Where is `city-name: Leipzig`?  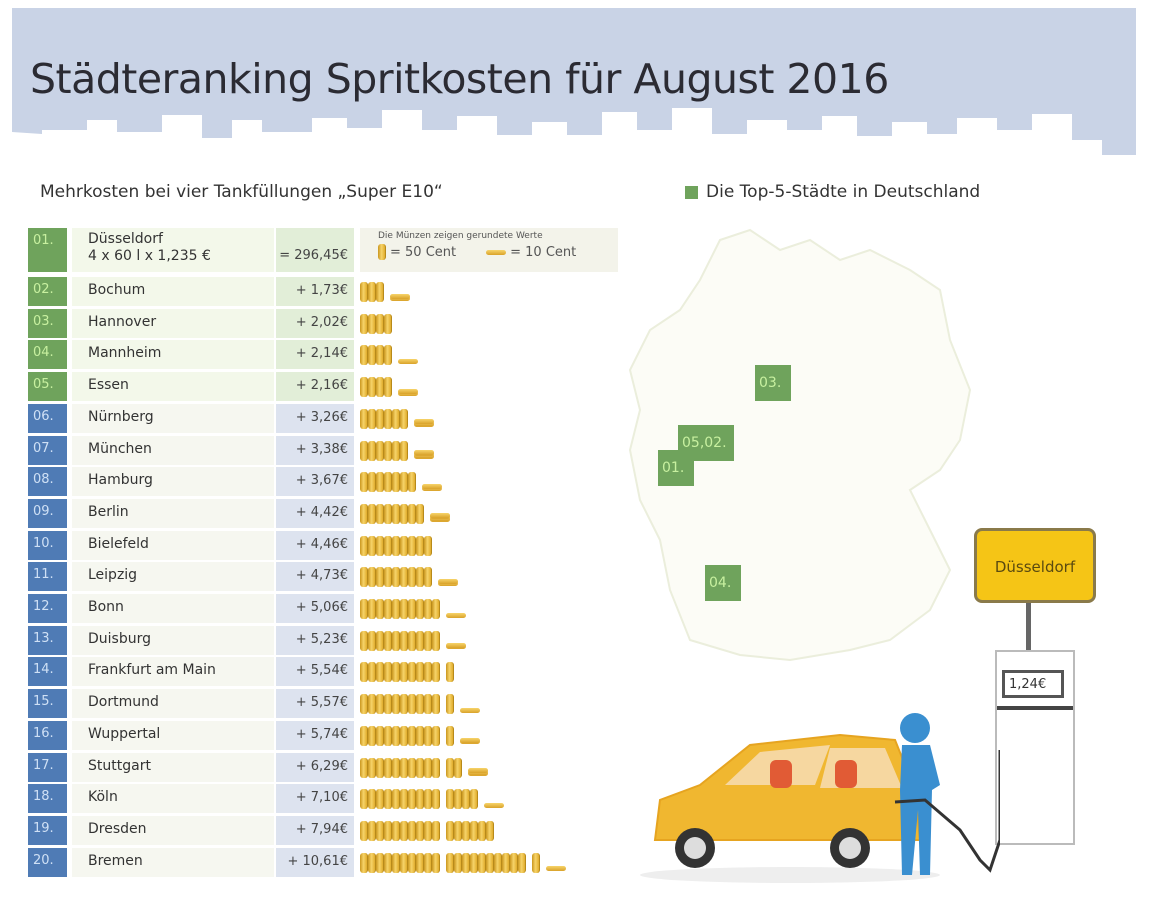
city-name: Leipzig is located at coordinates (173, 577).